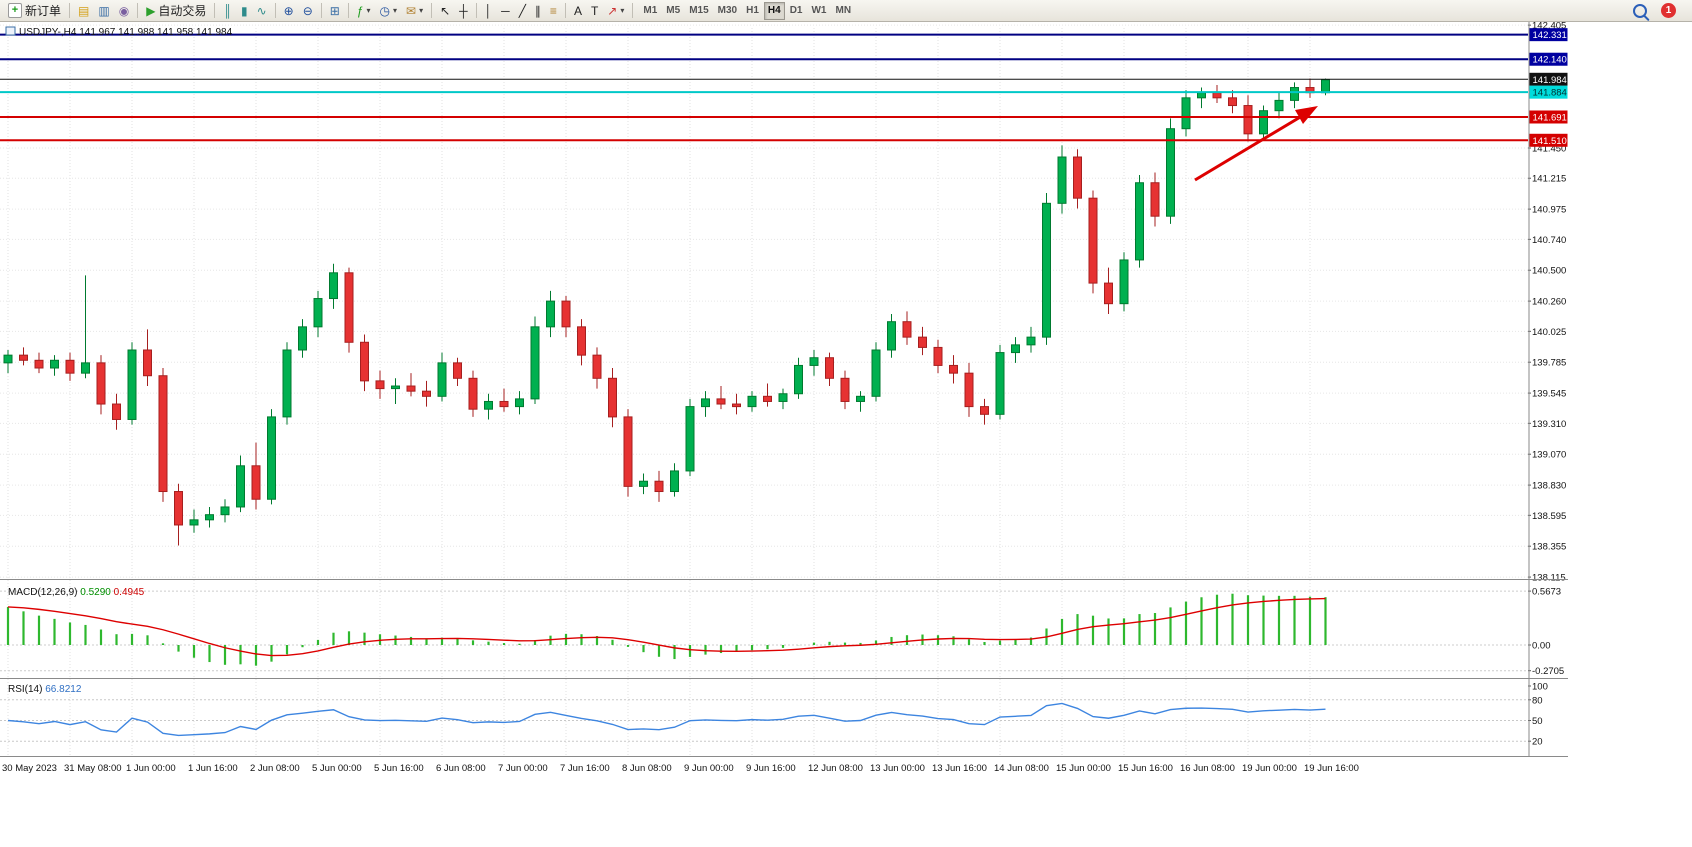 The image size is (1692, 847). Describe the element at coordinates (796, 11) in the screenshot. I see `timeframe-d1-button: D1` at that location.